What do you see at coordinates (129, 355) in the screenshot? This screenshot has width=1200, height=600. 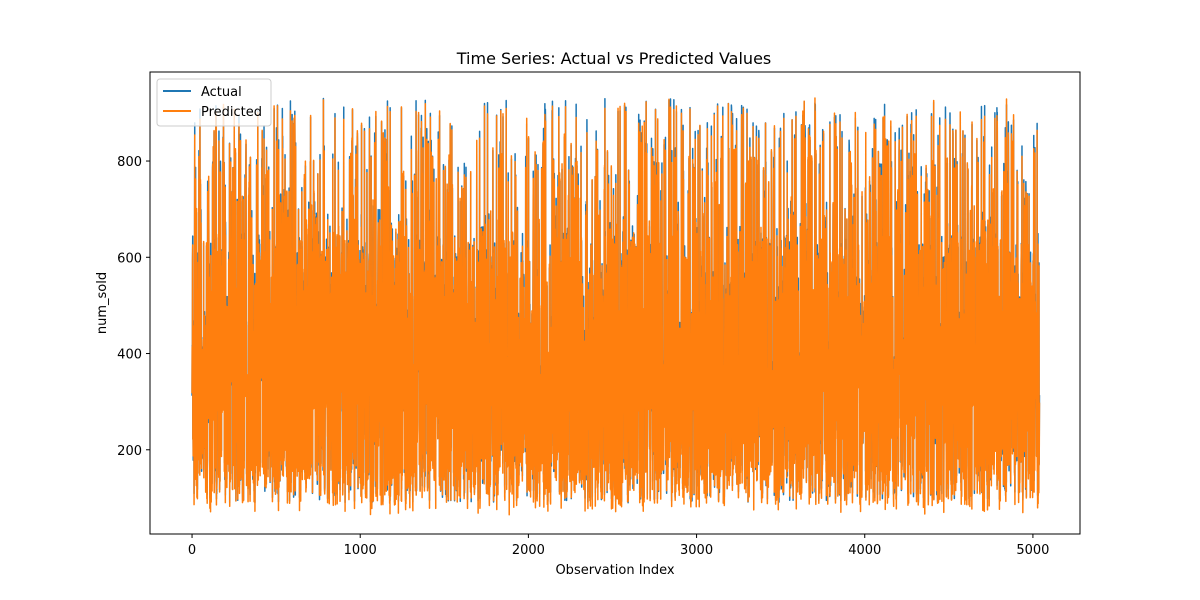 I see `y-tick-label: 400` at bounding box center [129, 355].